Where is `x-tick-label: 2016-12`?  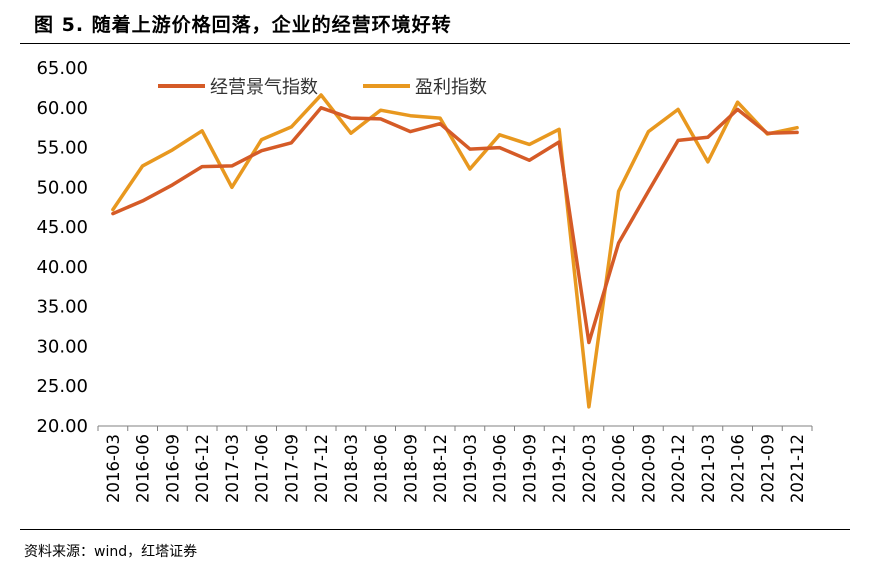
x-tick-label: 2016-12 is located at coordinates (202, 468).